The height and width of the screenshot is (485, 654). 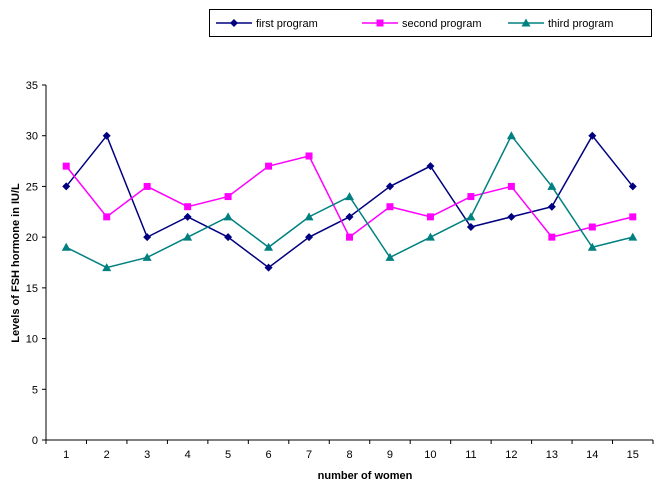 What do you see at coordinates (633, 455) in the screenshot?
I see `x-tick-label: 15` at bounding box center [633, 455].